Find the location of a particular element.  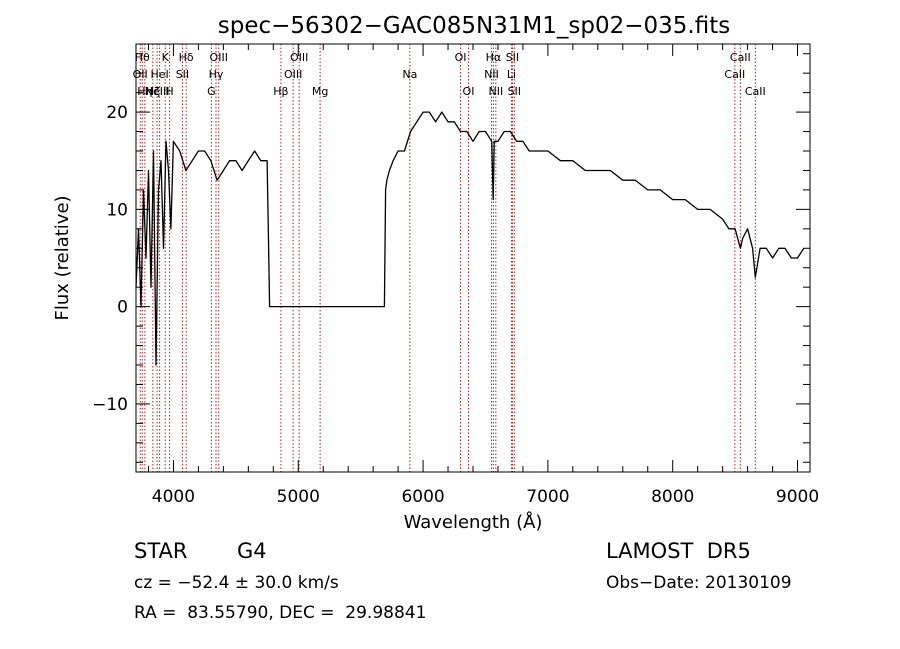

line-marker-label: Mg is located at coordinates (320, 91).